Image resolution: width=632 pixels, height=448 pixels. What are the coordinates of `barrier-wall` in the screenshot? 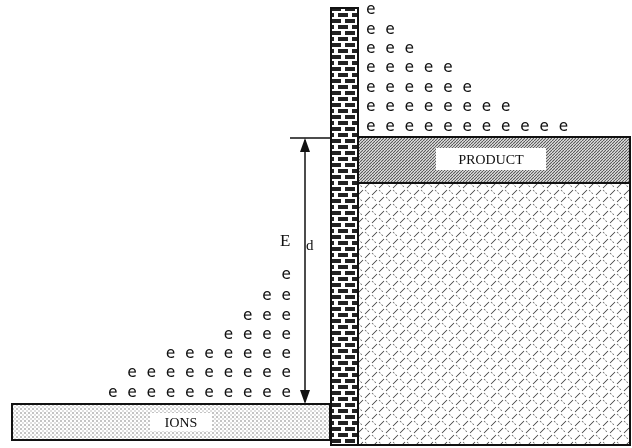 It's located at (344, 226).